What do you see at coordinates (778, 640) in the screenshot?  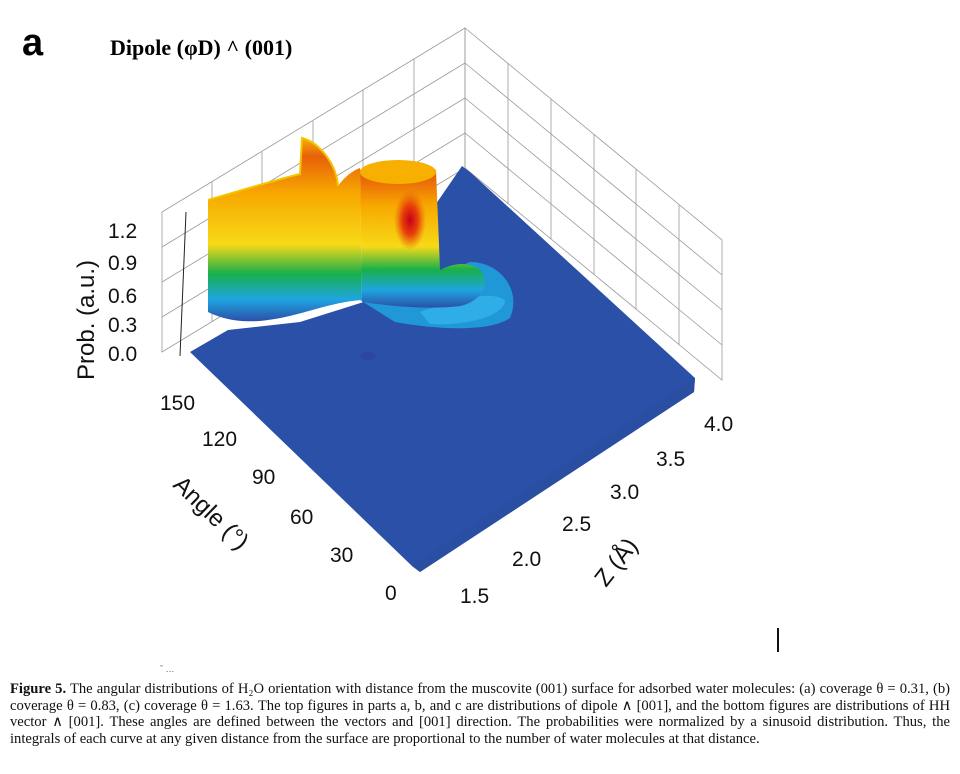 I see `text-cursor` at bounding box center [778, 640].